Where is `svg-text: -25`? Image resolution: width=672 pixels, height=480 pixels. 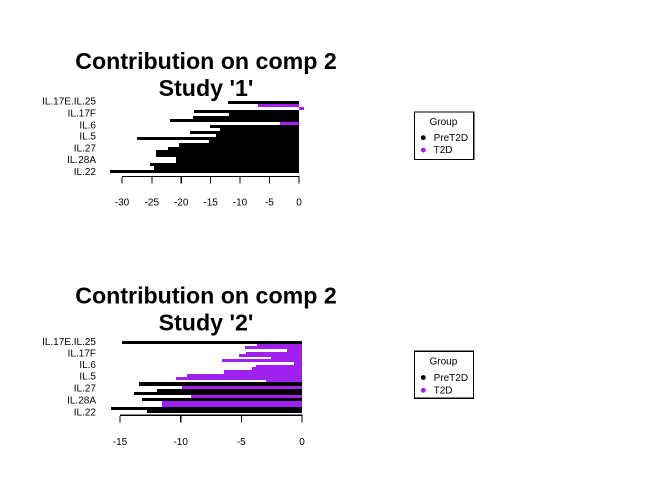 svg-text: -25 is located at coordinates (152, 203).